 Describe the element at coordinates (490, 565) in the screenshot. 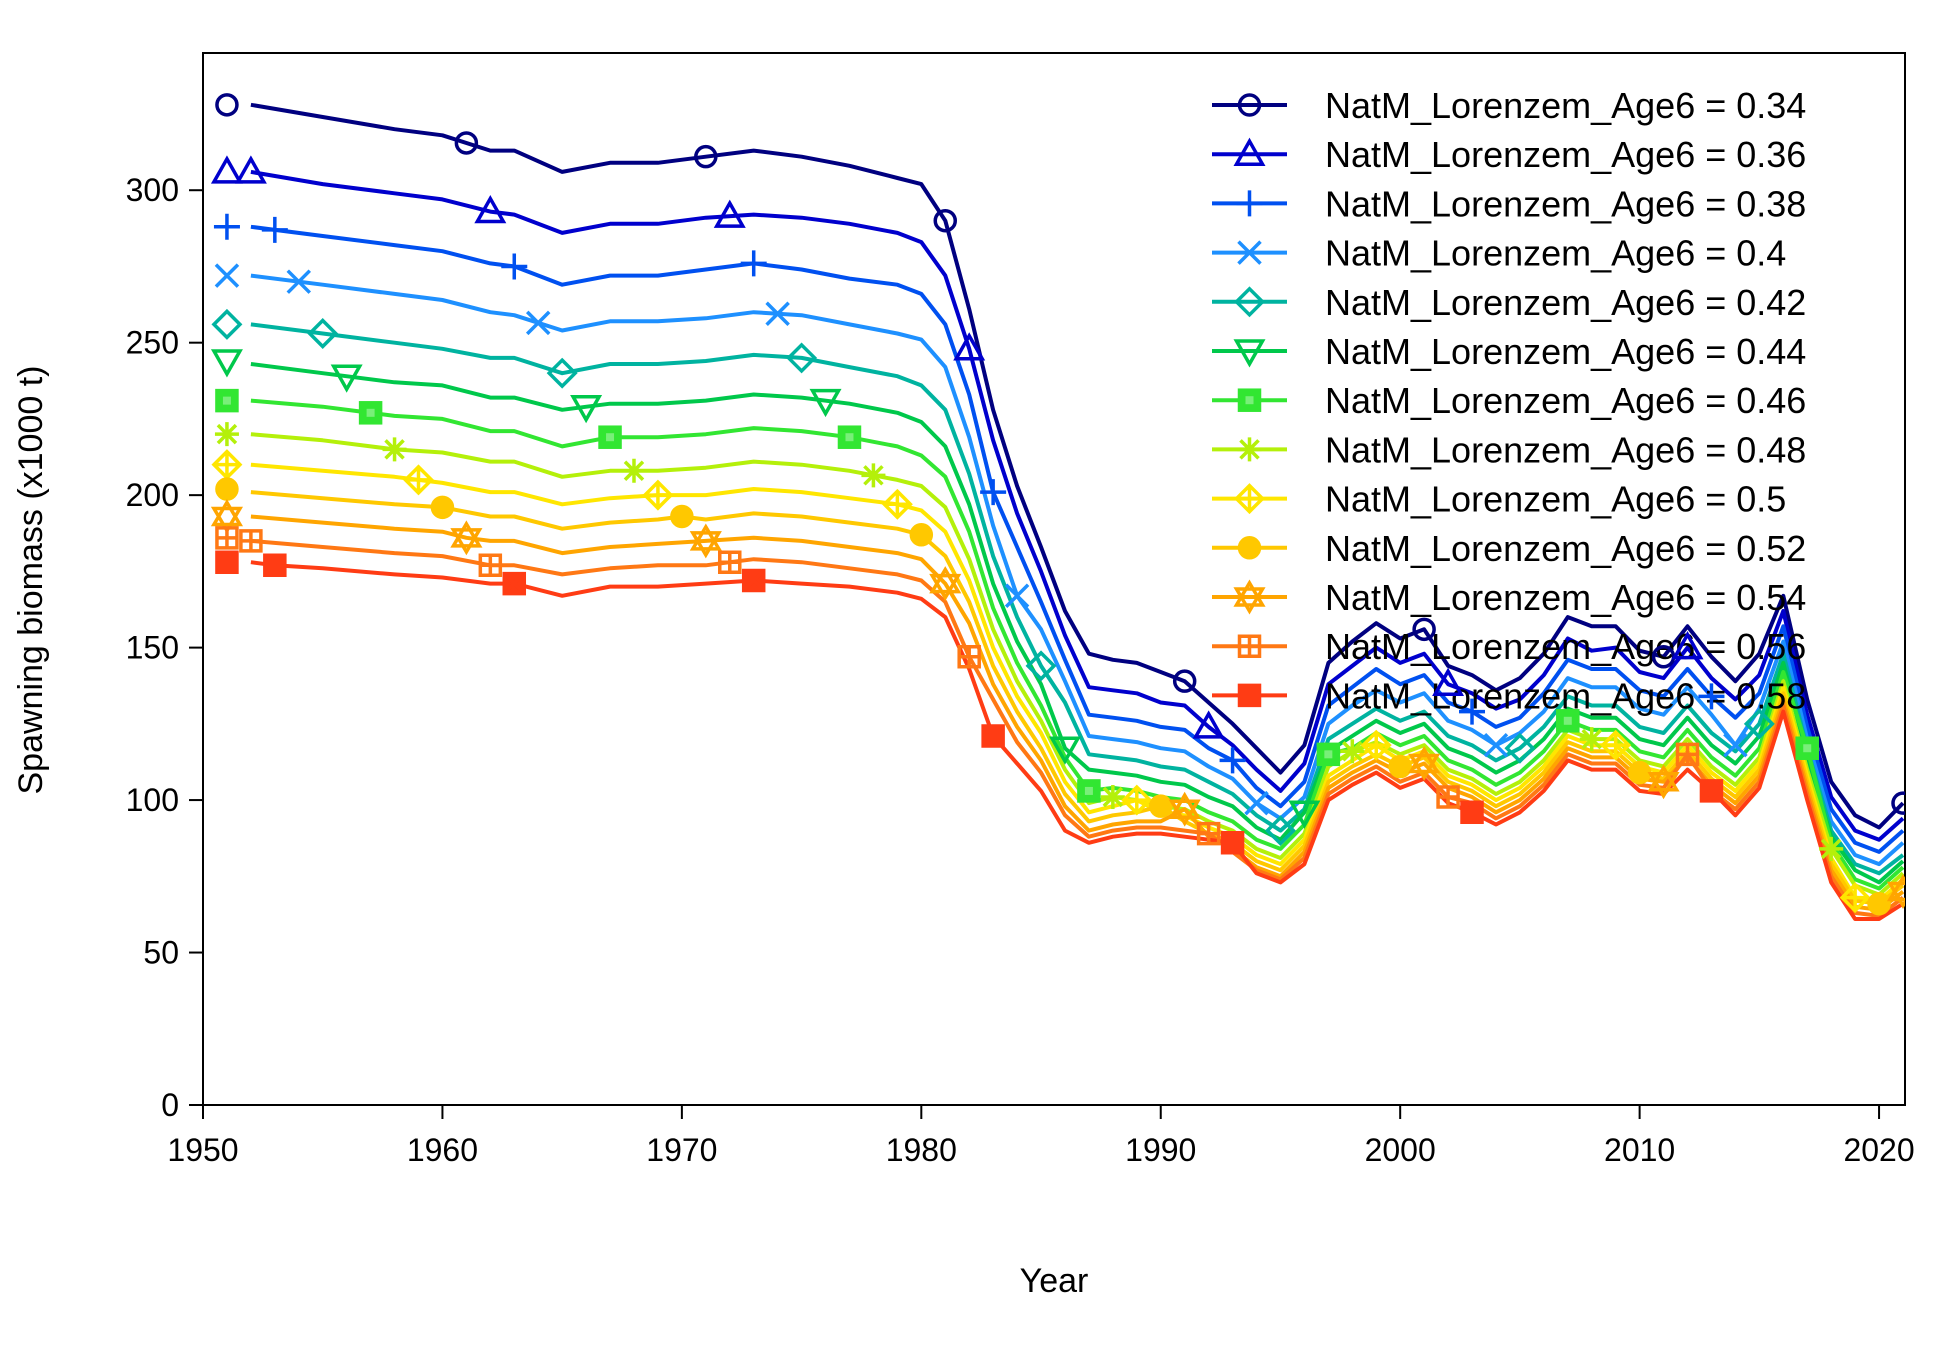

I see `series-11-marker-1962` at that location.